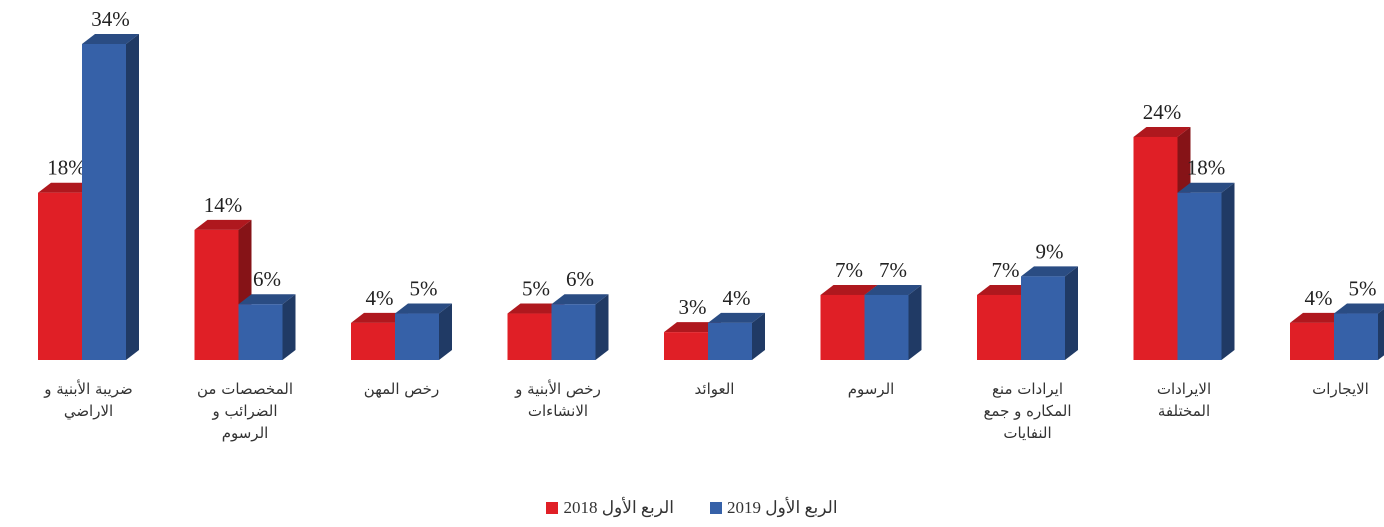  I want to click on legend-label: الربع الأول 2019, so click(782, 507).